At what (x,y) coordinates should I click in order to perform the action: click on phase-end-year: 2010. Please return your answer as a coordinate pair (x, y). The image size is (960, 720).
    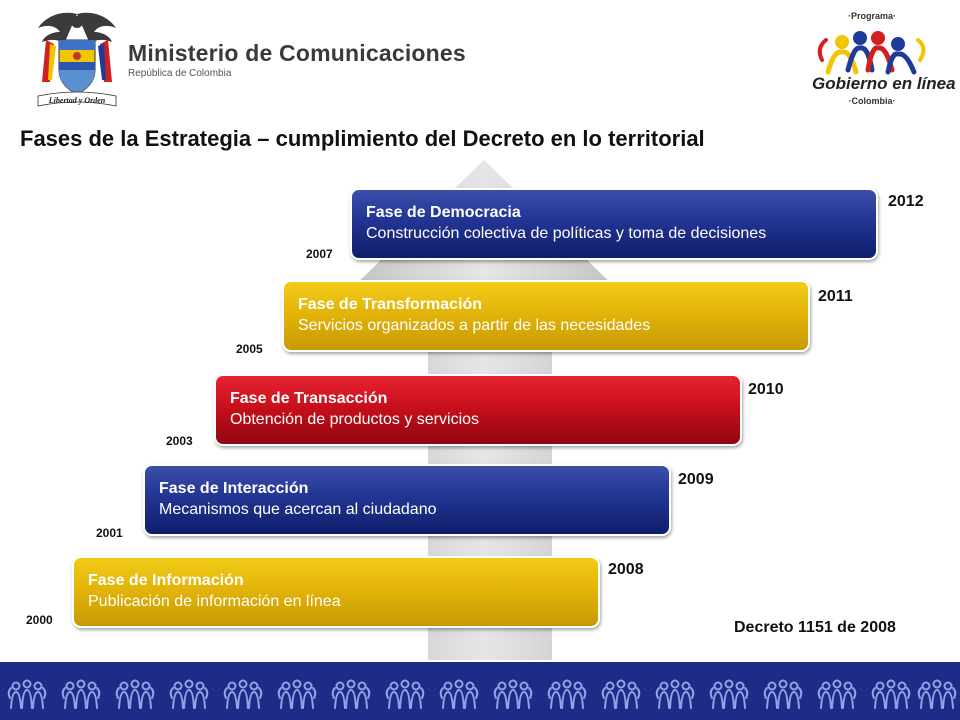
    Looking at the image, I should click on (766, 389).